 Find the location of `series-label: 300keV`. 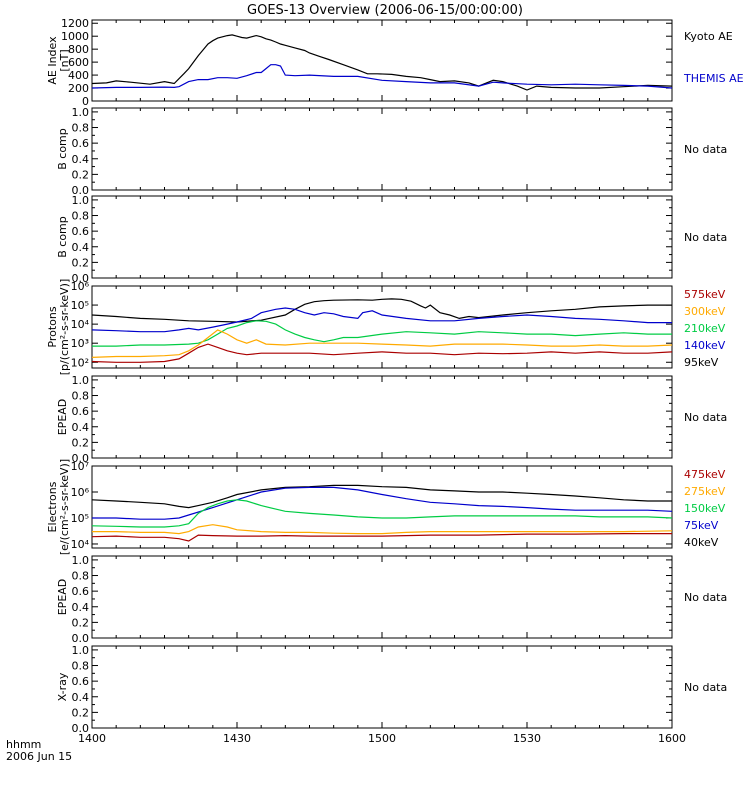

series-label: 300keV is located at coordinates (705, 311).